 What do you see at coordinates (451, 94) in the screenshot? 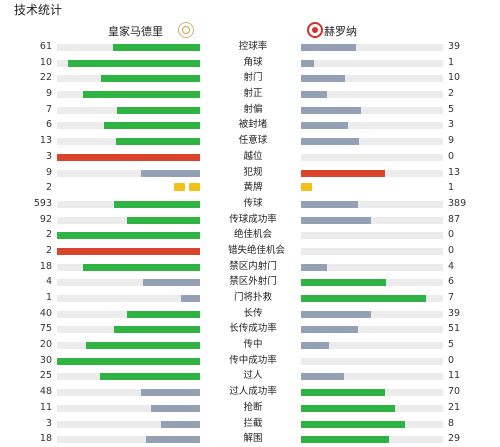
I see `away-stat-value: 2` at bounding box center [451, 94].